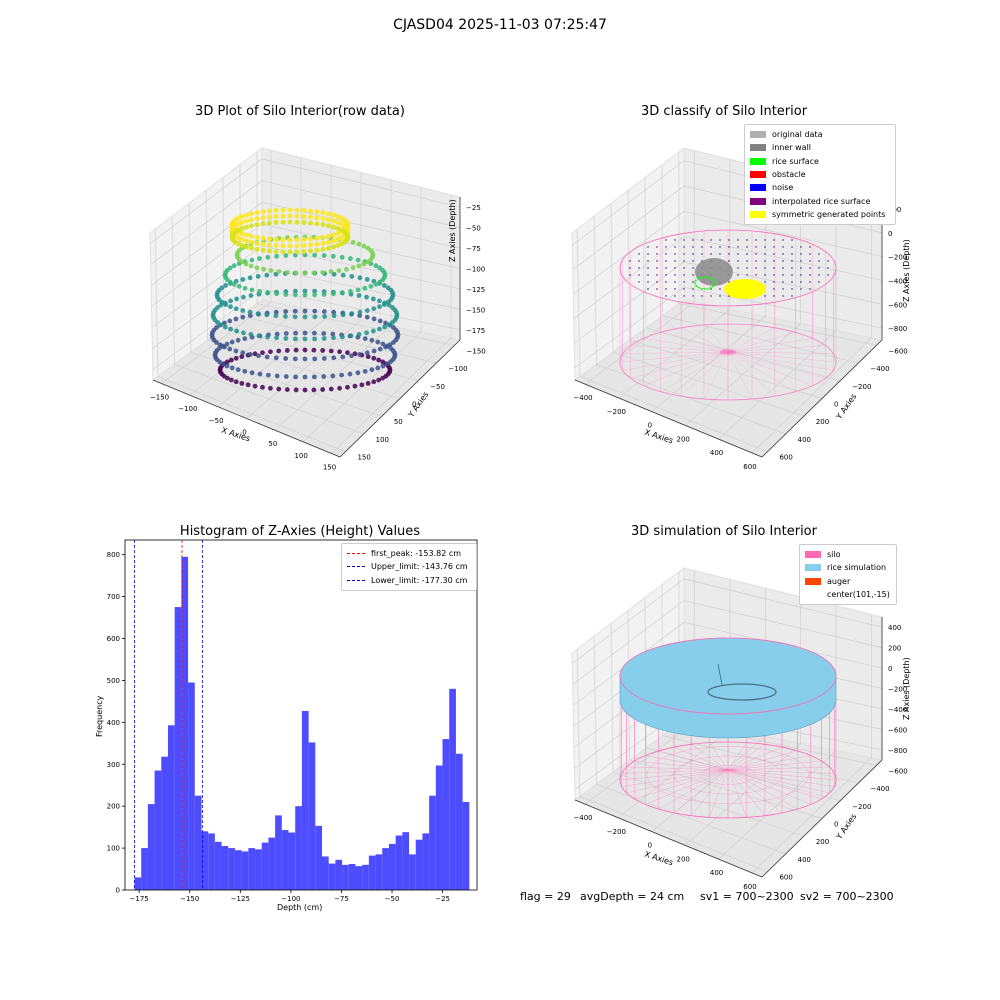 This screenshot has width=1000, height=1000. I want to click on histogram-ytick-label: 600, so click(113, 639).